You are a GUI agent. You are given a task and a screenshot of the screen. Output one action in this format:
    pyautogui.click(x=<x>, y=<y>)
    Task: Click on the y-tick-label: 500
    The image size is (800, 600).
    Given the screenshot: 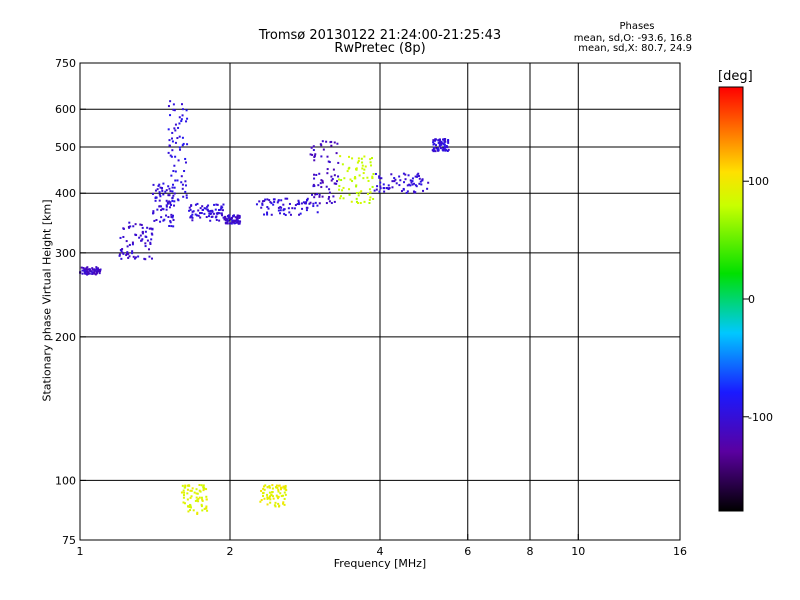 What is the action you would take?
    pyautogui.click(x=65, y=147)
    